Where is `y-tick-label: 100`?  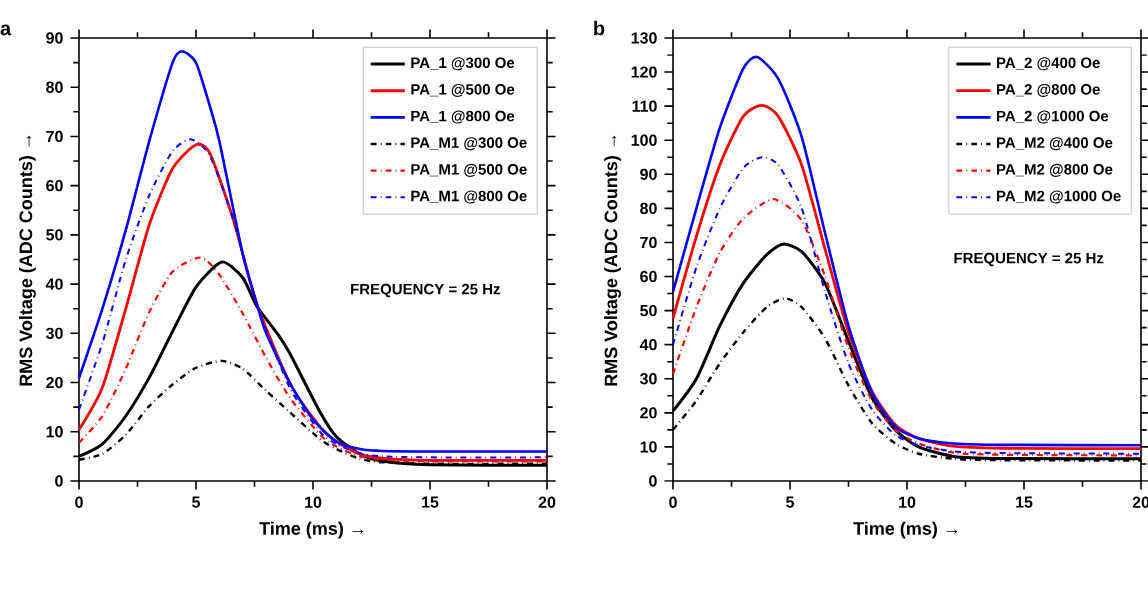
y-tick-label: 100 is located at coordinates (644, 140).